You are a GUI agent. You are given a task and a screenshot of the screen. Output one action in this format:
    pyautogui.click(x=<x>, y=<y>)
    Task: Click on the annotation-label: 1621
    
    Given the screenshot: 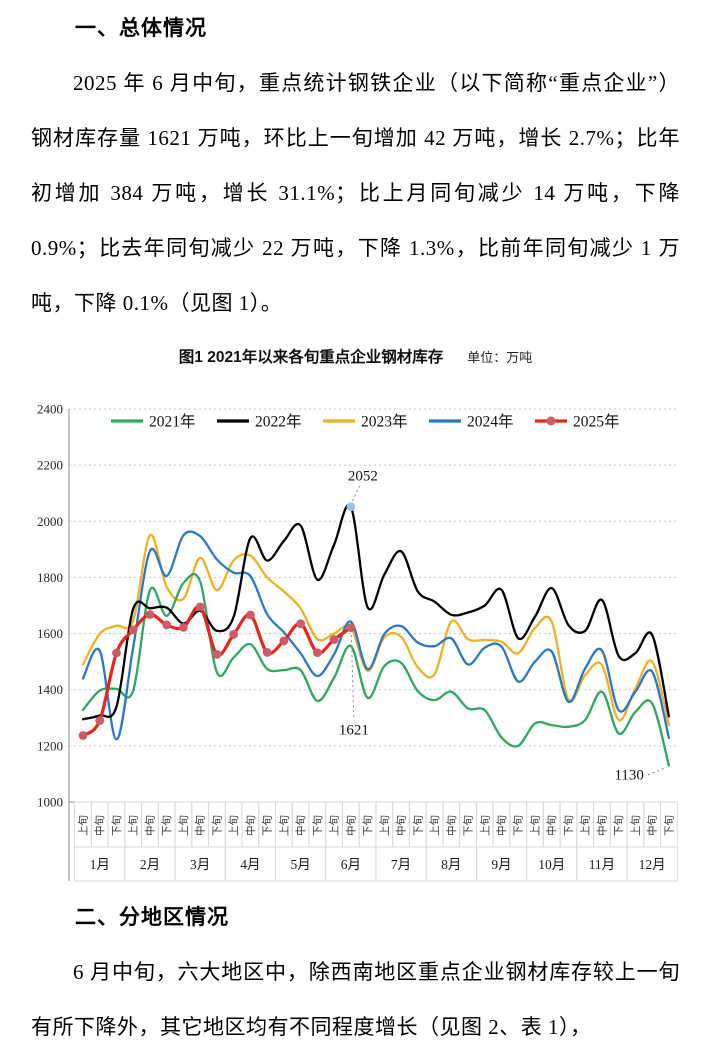 What is the action you would take?
    pyautogui.click(x=354, y=731)
    